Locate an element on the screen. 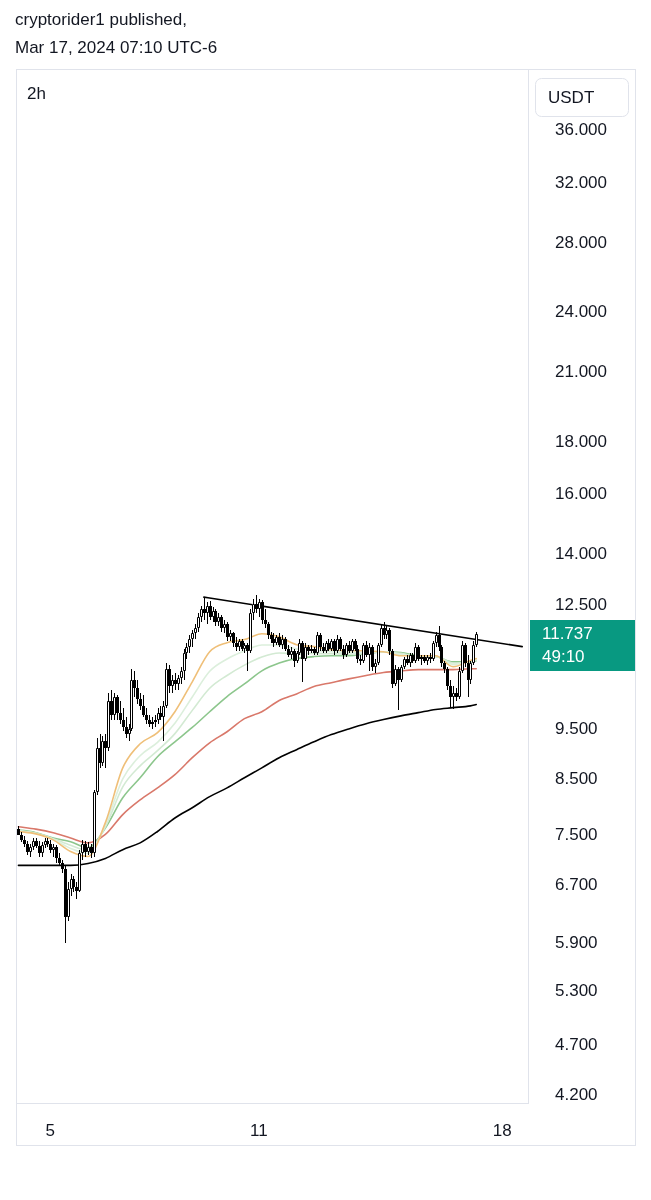 The height and width of the screenshot is (1200, 651). text: 49:10 is located at coordinates (563, 656).